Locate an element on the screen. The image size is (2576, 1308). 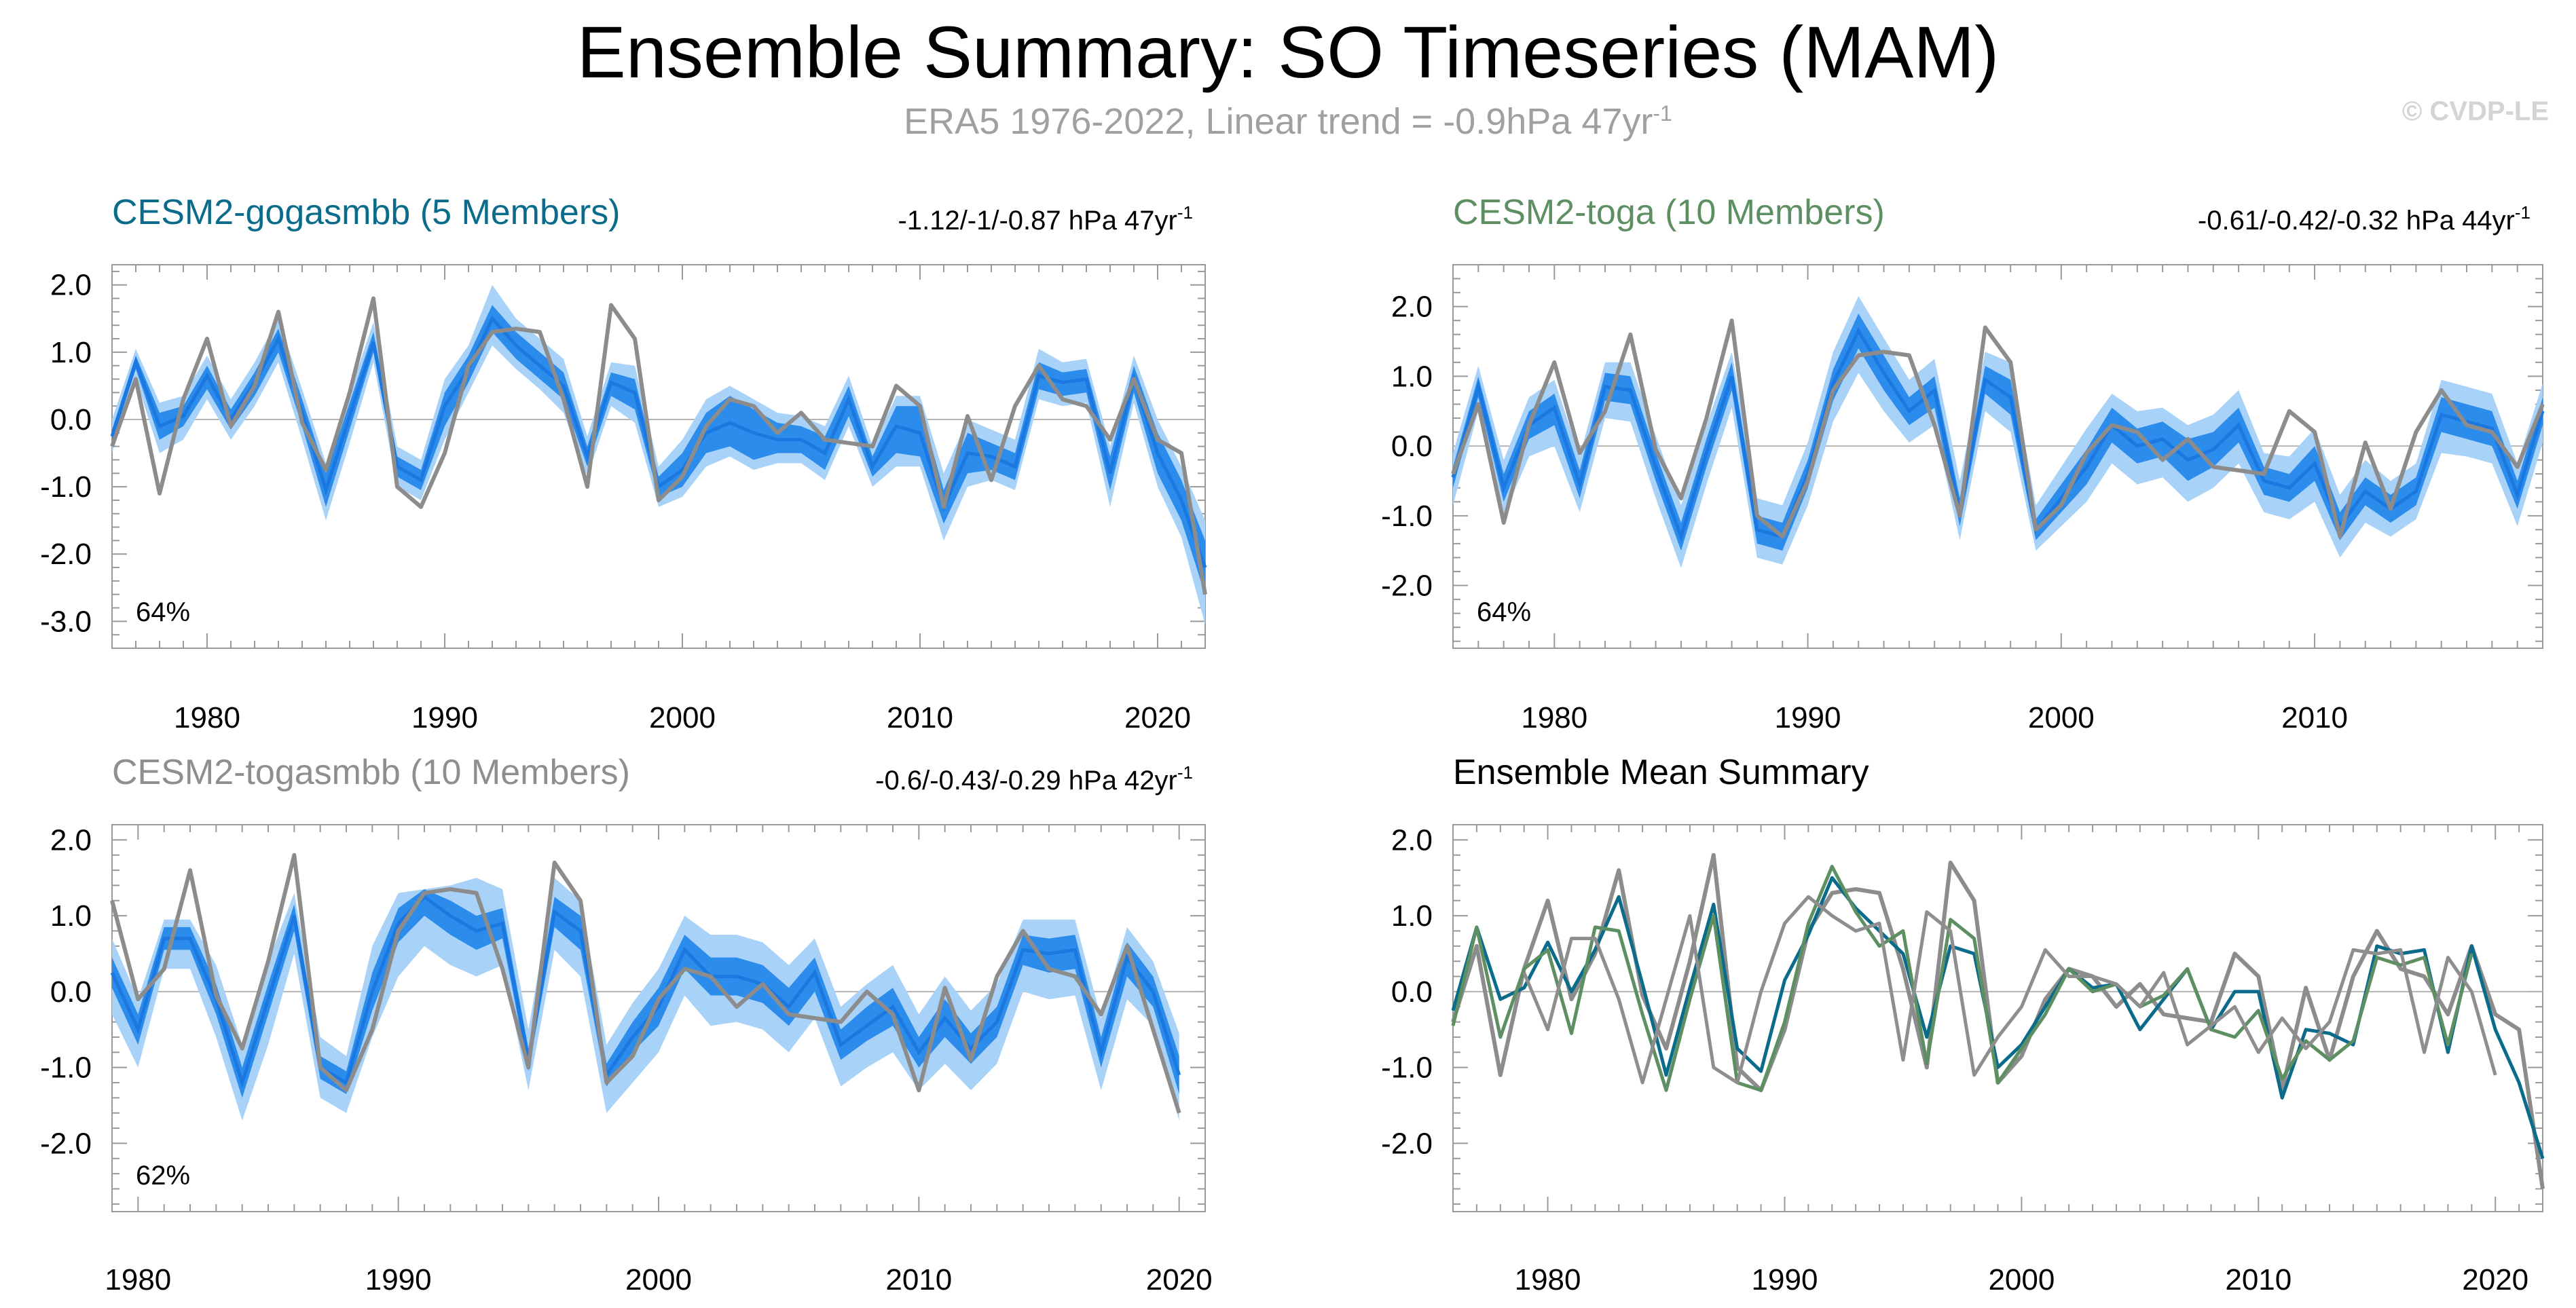
trend-label: -0.61/-0.42/-0.32 hPa 44yr-1 is located at coordinates (2364, 219).